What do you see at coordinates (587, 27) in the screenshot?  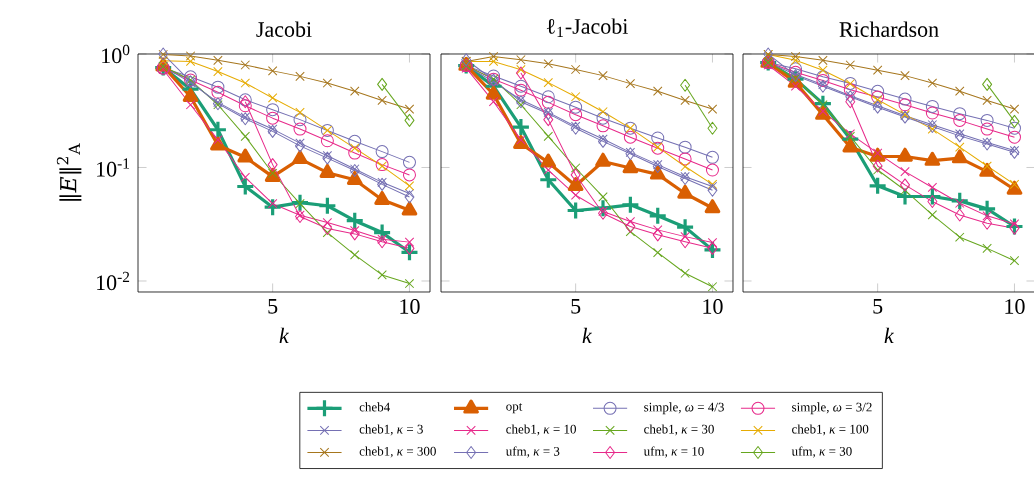 I see `chart-title: ℓ$_{1}$-Jacobi` at bounding box center [587, 27].